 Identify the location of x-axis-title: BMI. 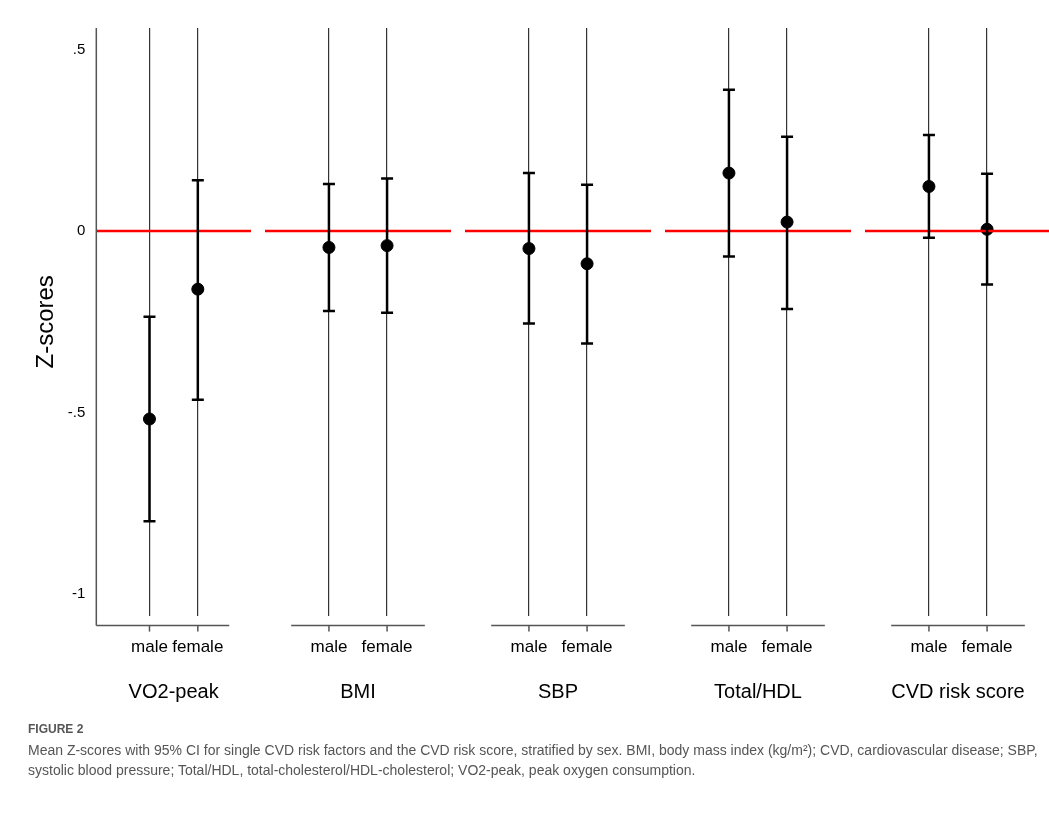
(358, 690).